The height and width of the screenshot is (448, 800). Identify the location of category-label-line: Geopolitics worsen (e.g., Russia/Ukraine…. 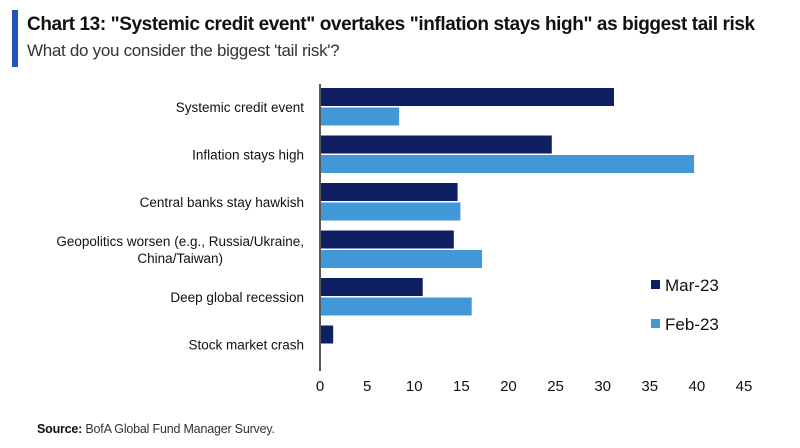
(180, 241).